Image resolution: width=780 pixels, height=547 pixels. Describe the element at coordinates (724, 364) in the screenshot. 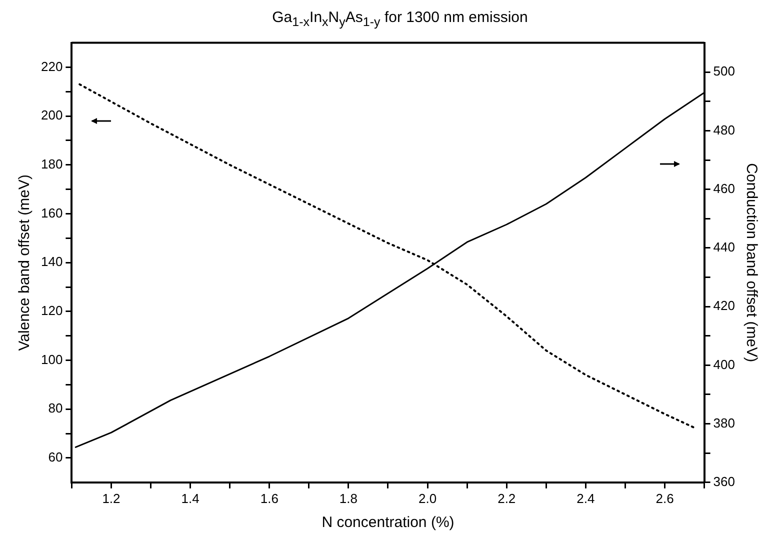

I see `y2-tick-label: 400` at that location.